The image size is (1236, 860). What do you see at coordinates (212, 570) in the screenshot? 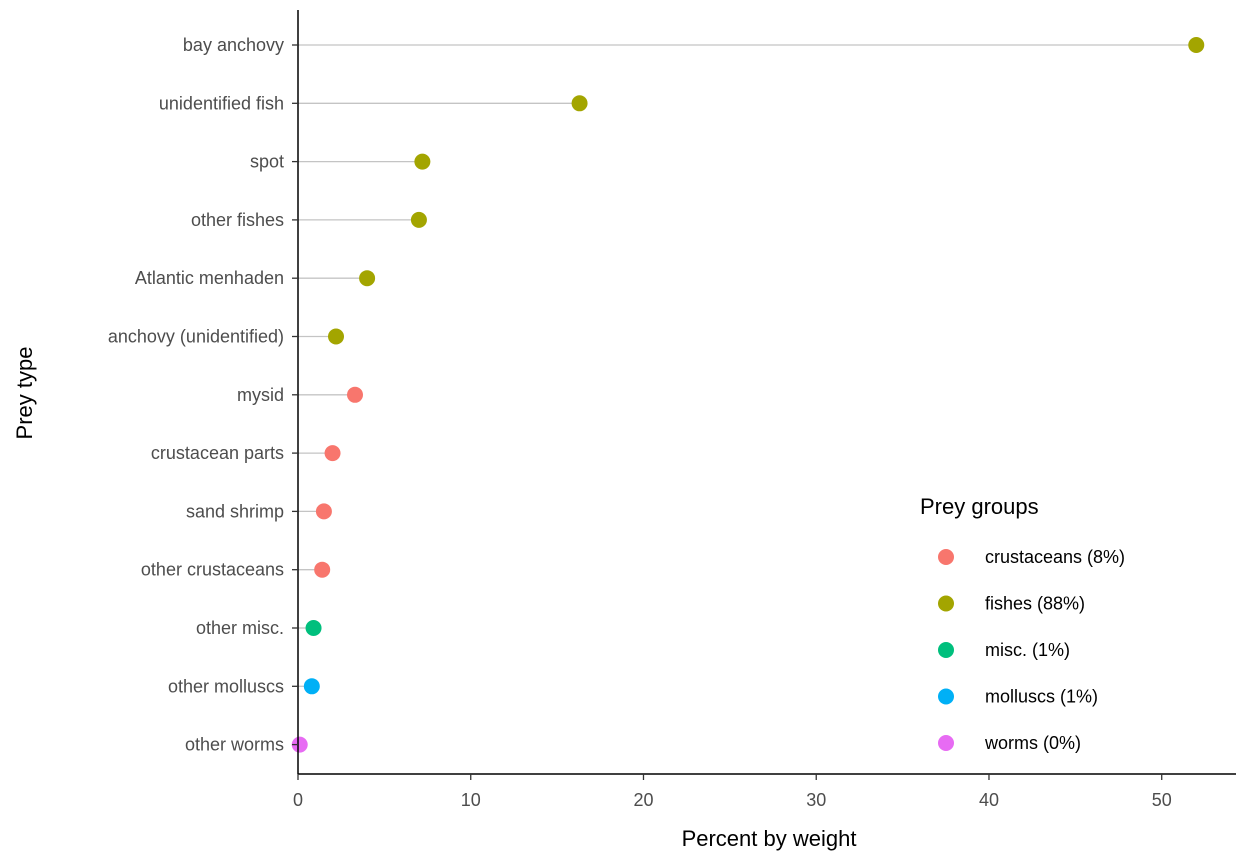
I see `y-tick-label: other crustaceans` at bounding box center [212, 570].